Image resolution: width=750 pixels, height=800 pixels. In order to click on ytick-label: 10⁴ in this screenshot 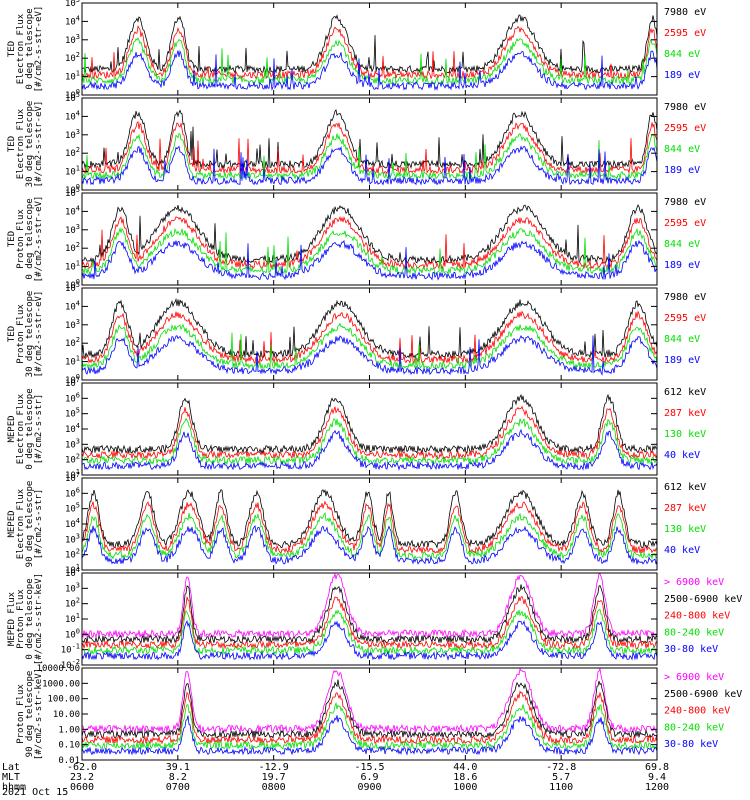, I will do `click(72, 305)`.